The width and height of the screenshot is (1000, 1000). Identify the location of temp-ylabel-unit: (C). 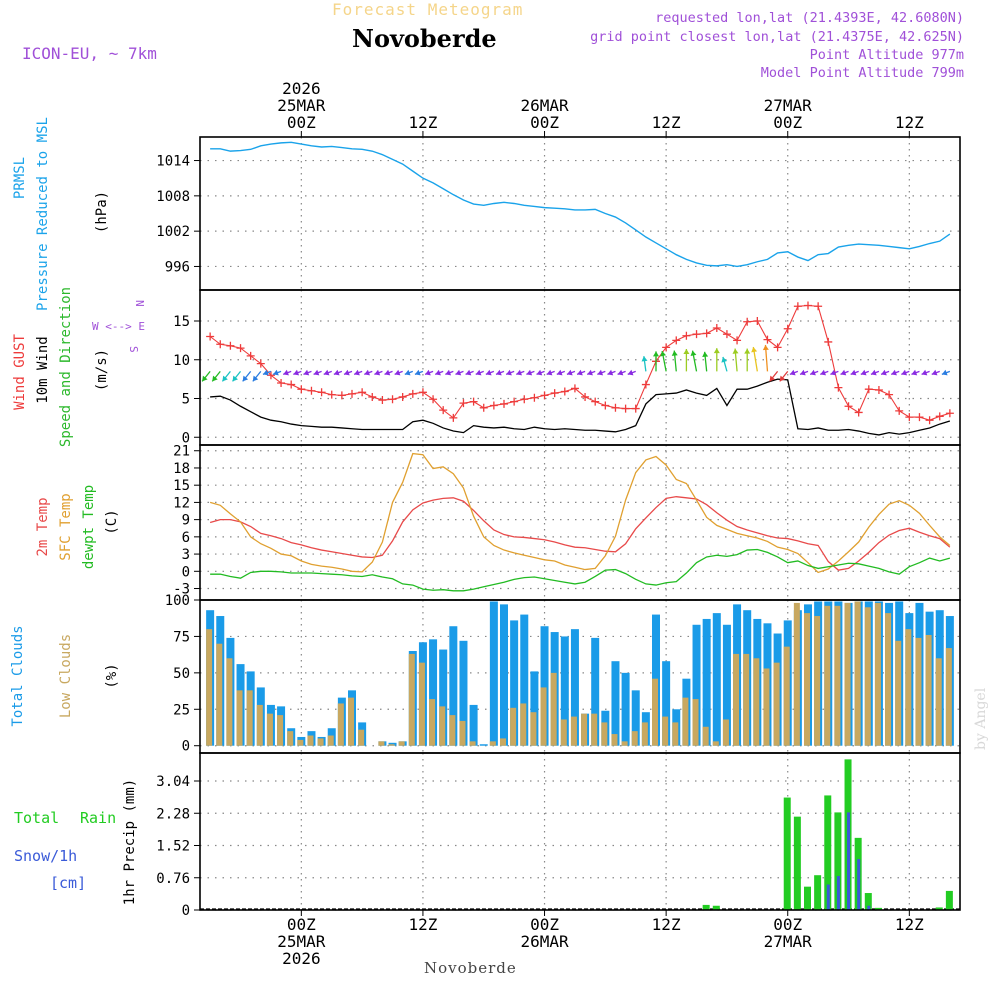
(112, 521).